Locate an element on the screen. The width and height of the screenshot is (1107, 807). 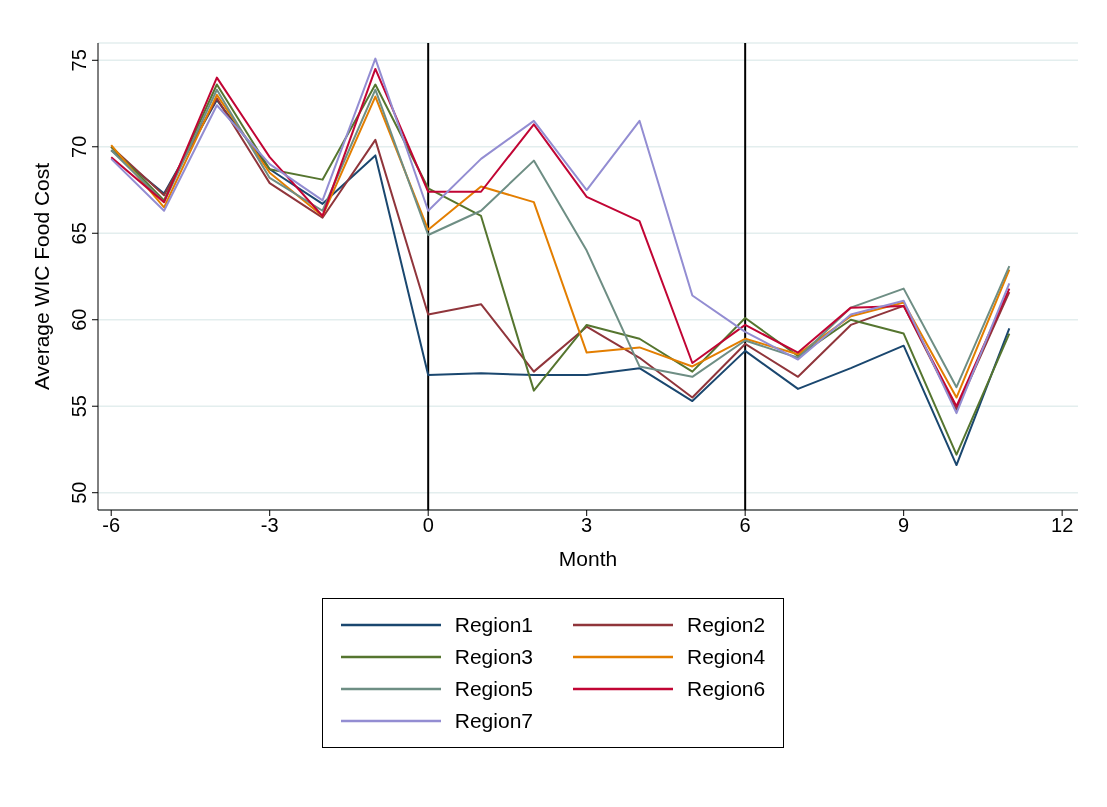
y-axis-title: Average WIC Food Cost is located at coordinates (42, 276).